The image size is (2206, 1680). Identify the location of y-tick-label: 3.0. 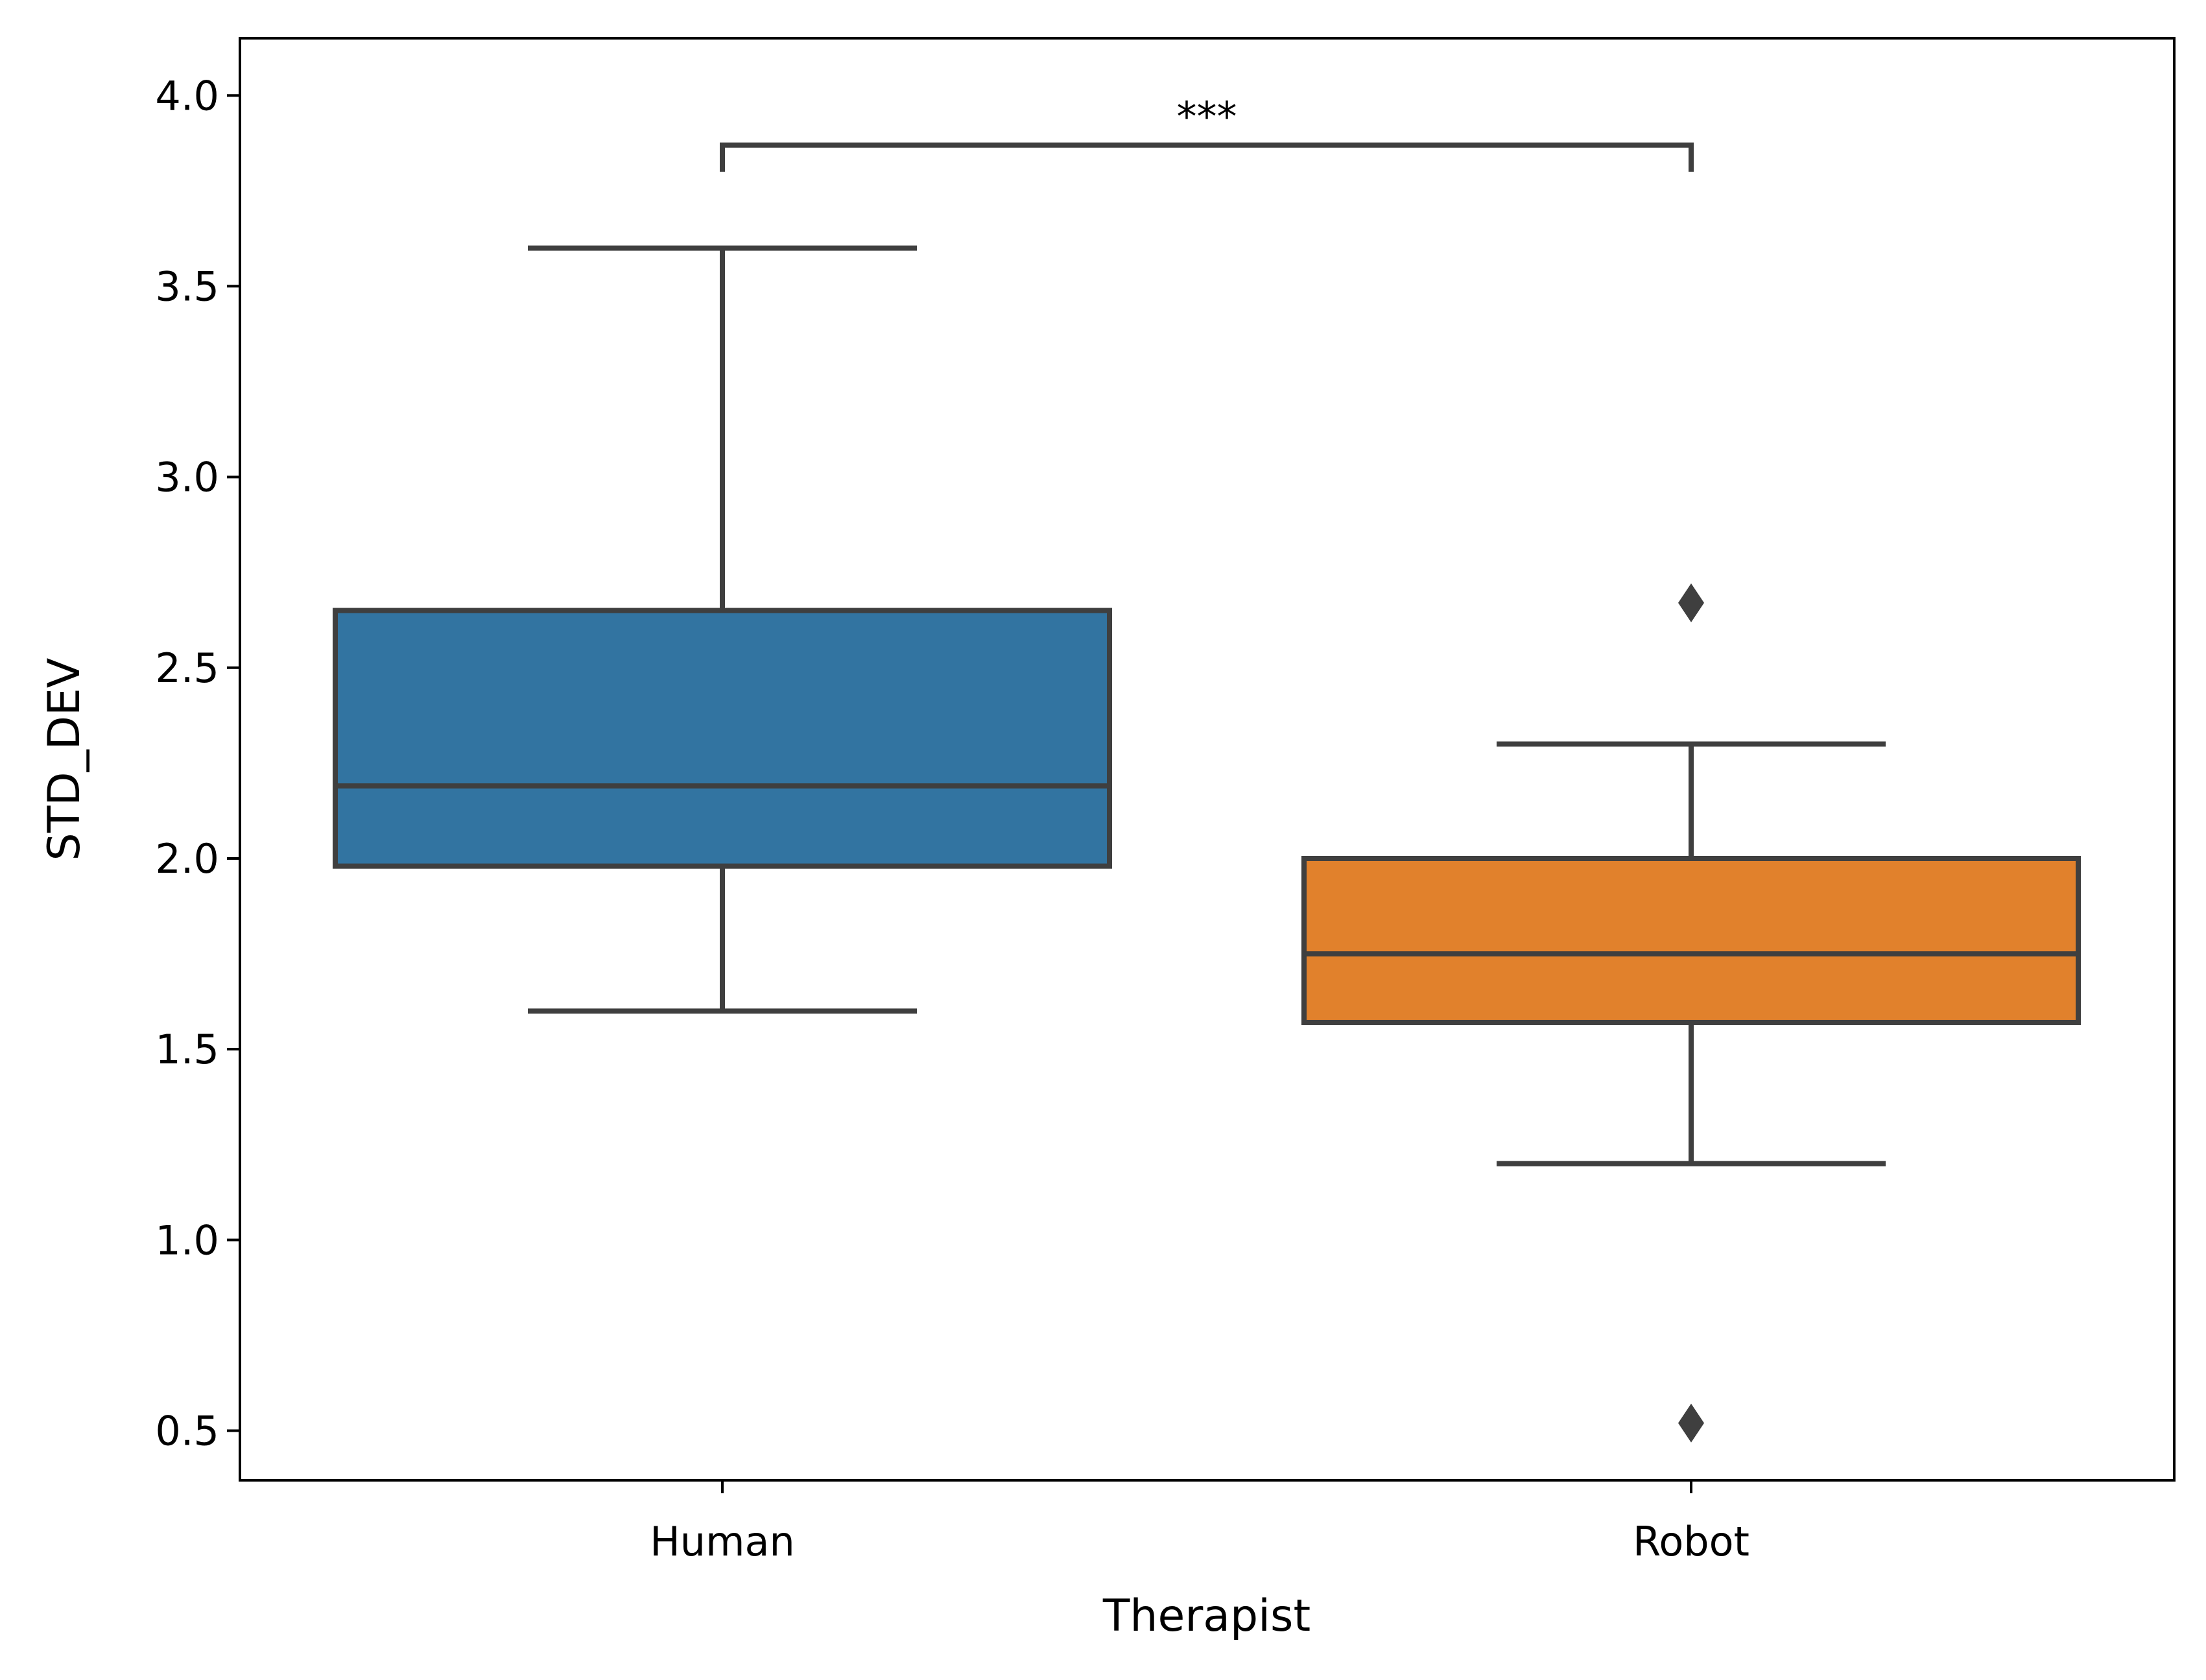
(187, 477).